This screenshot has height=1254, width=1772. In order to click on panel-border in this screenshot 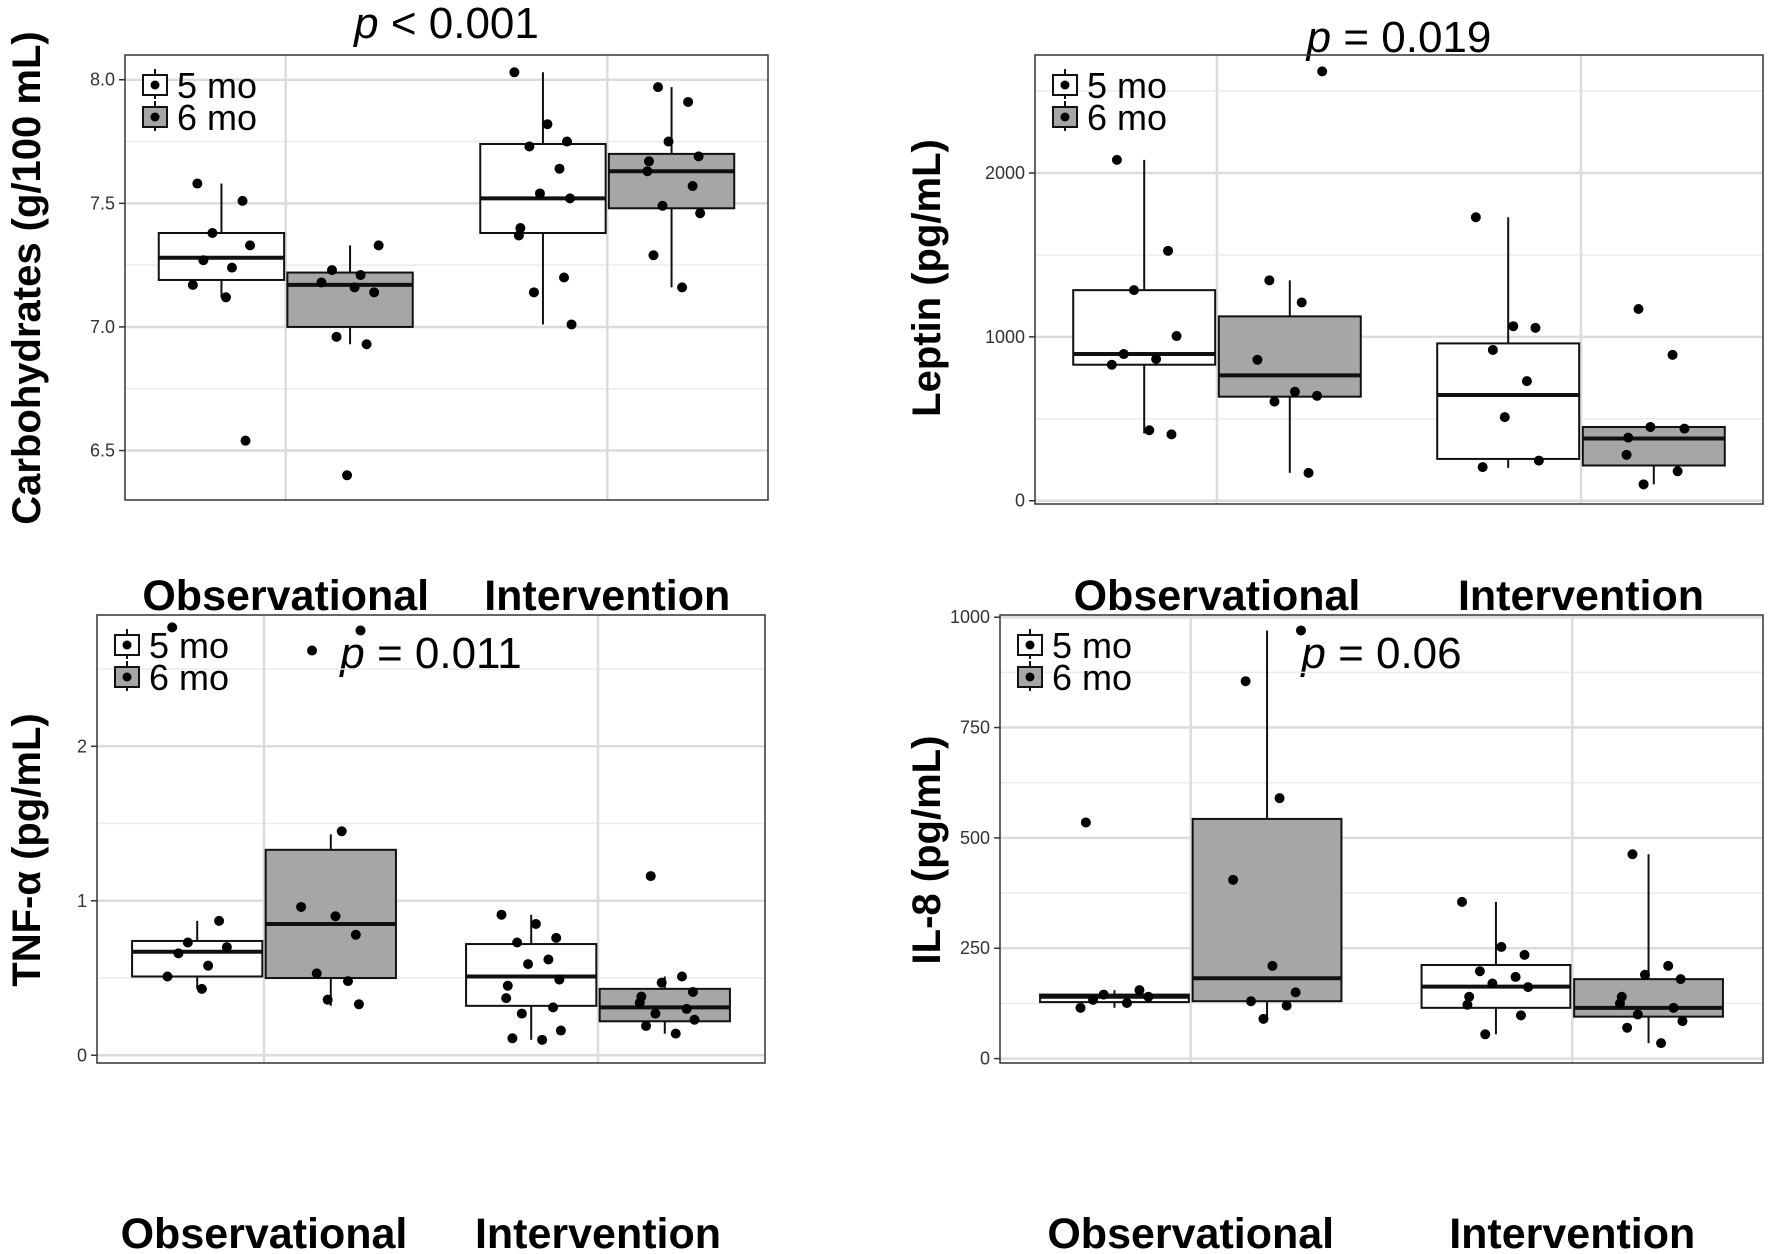, I will do `click(446, 277)`.